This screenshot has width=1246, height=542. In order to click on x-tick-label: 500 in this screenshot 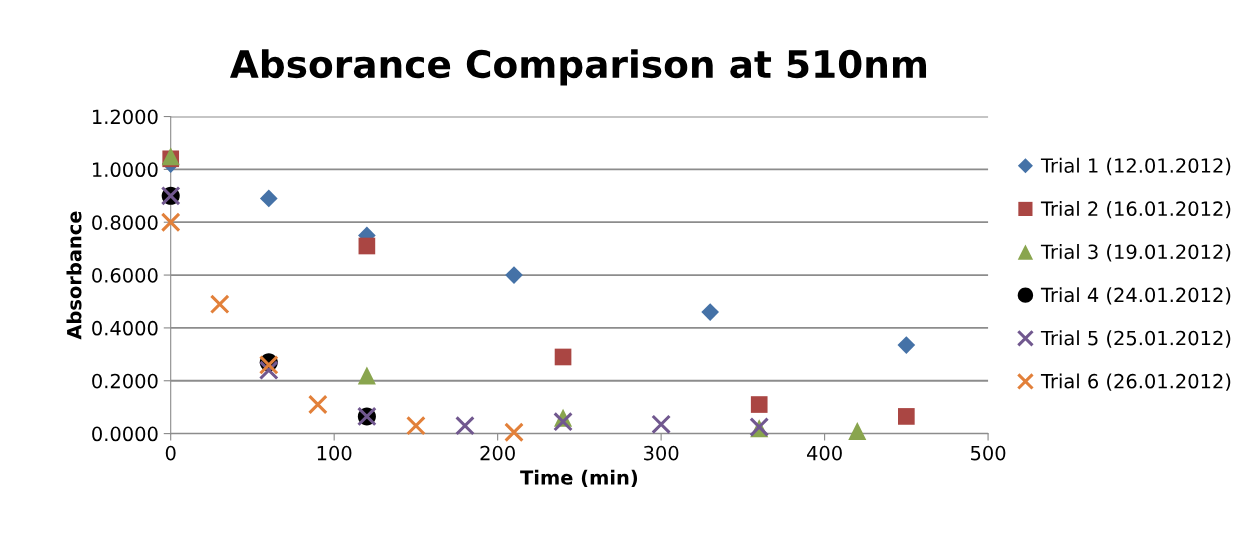, I will do `click(988, 453)`.